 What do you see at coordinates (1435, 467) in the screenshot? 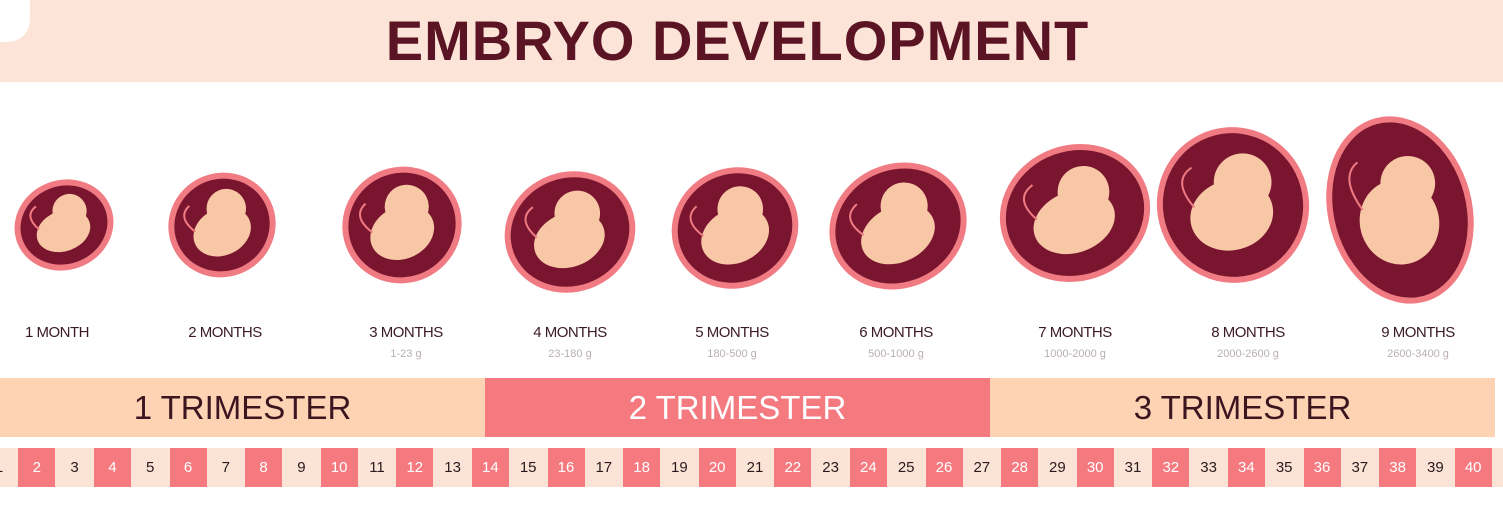
I see `week-cell: 39` at bounding box center [1435, 467].